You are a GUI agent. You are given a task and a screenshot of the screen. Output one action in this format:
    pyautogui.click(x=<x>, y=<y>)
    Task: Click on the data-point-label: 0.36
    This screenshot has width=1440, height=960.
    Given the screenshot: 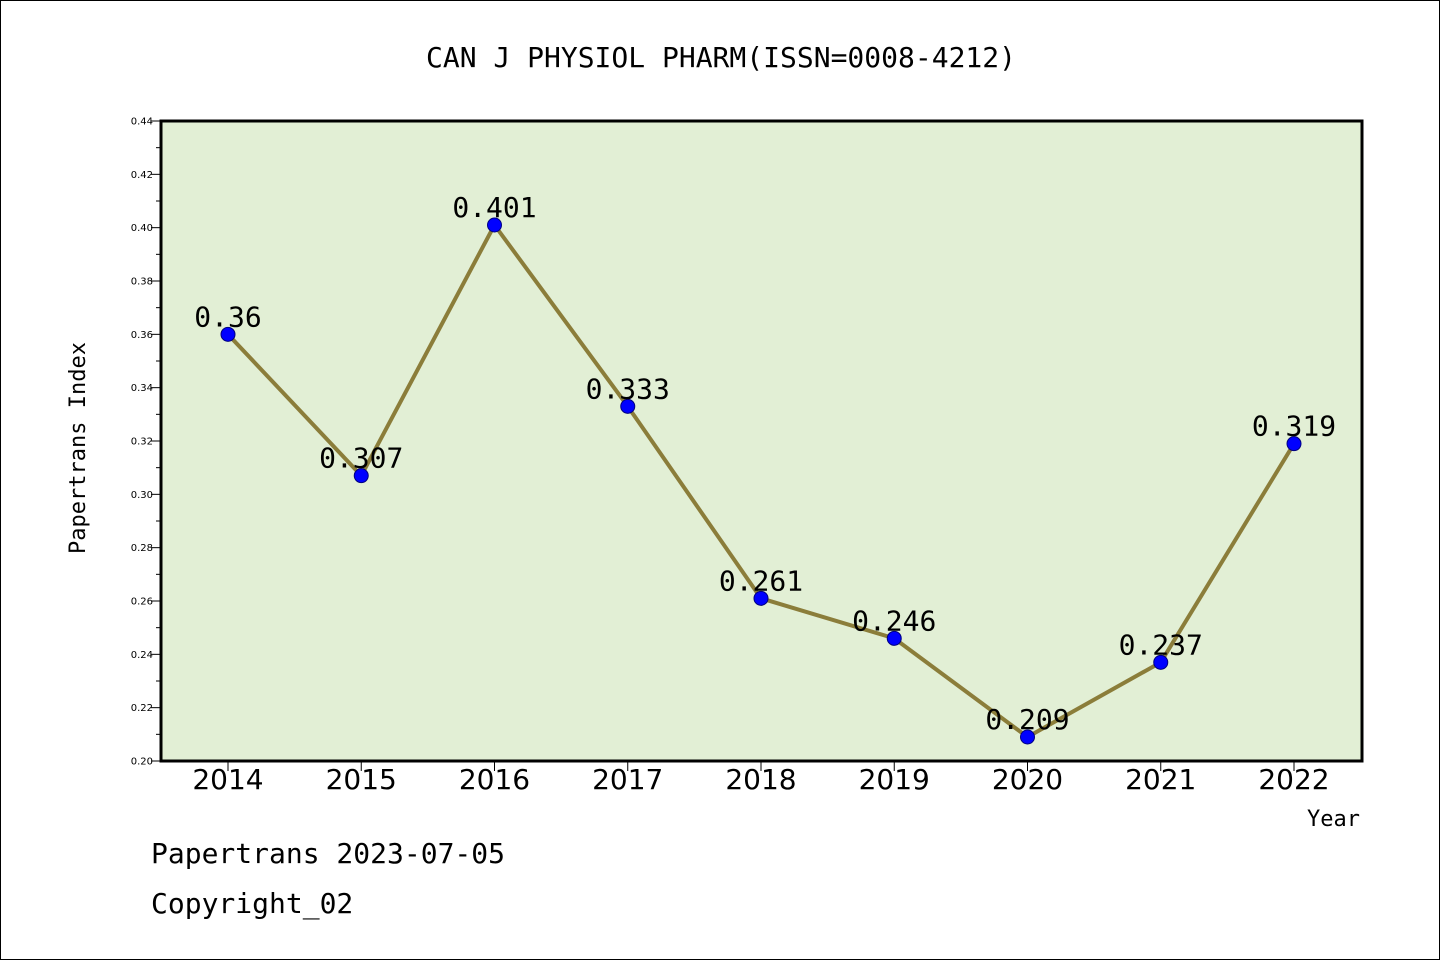 What is the action you would take?
    pyautogui.click(x=227, y=316)
    